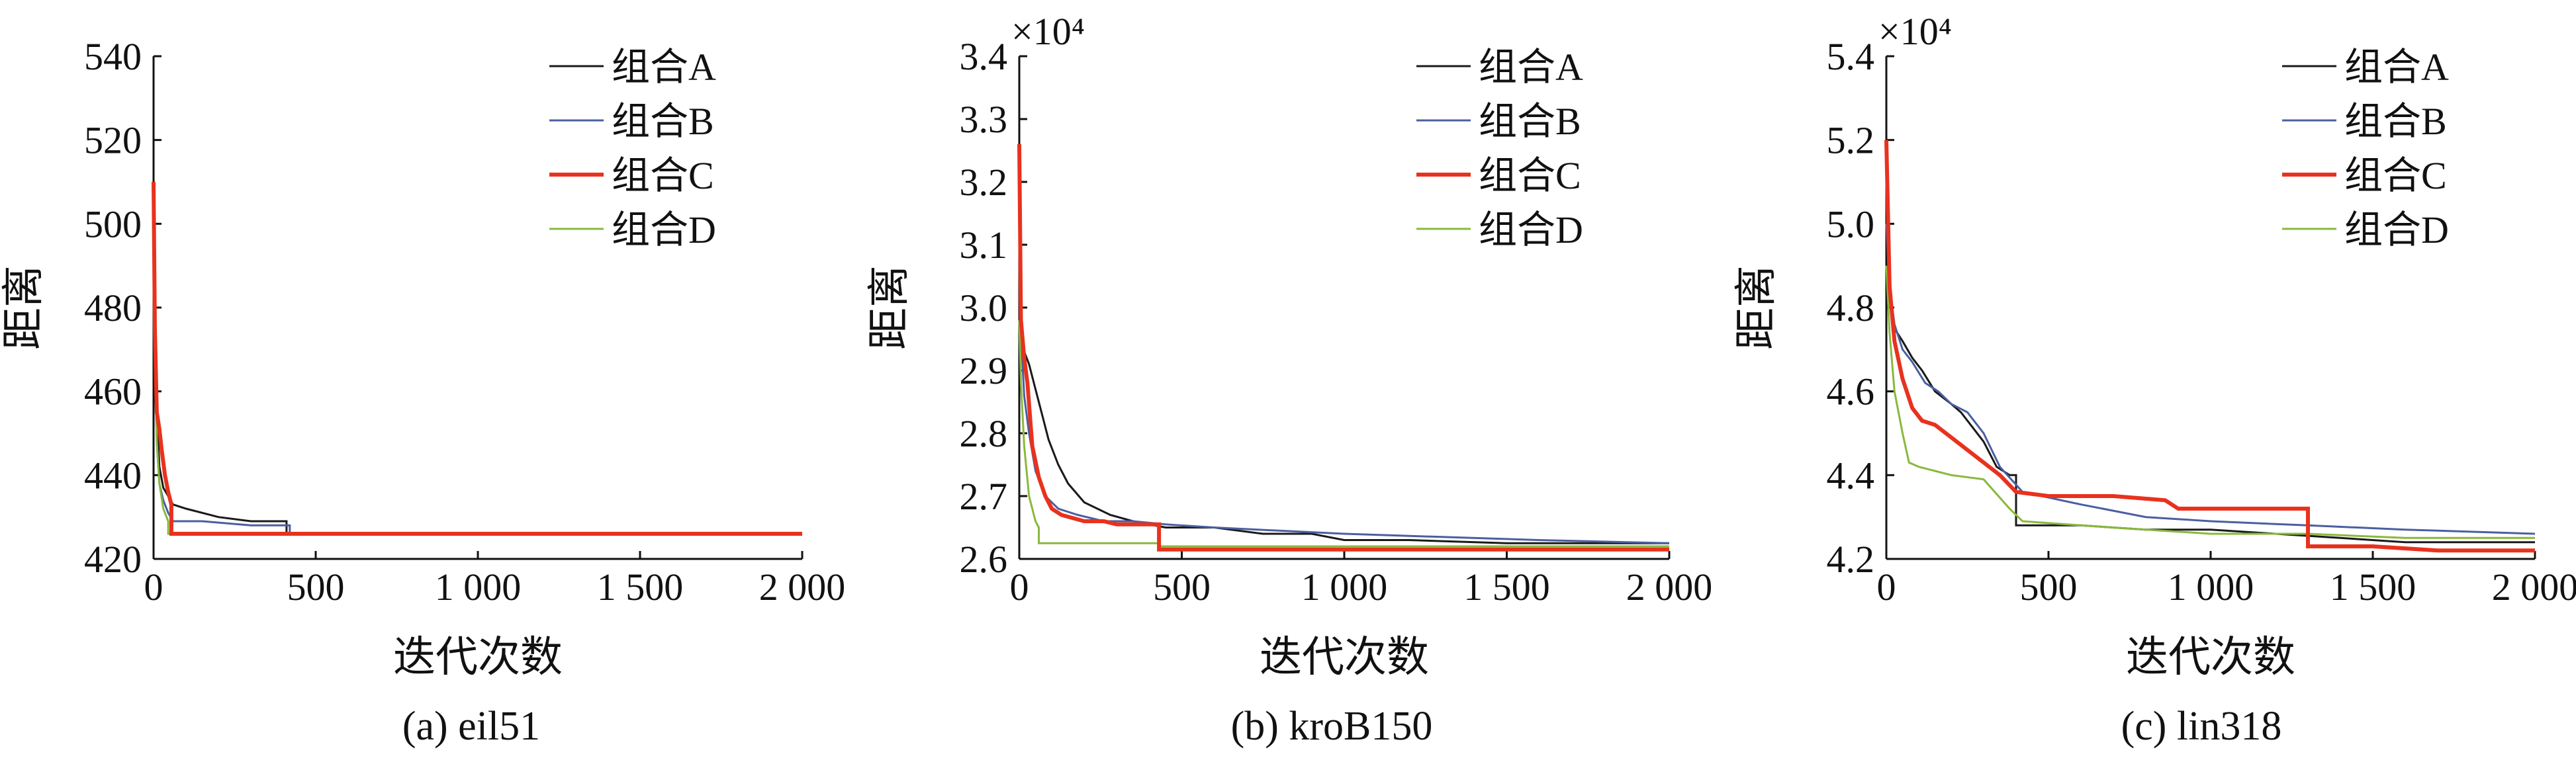  What do you see at coordinates (1851, 223) in the screenshot?
I see `y-tick-label: 5.0` at bounding box center [1851, 223].